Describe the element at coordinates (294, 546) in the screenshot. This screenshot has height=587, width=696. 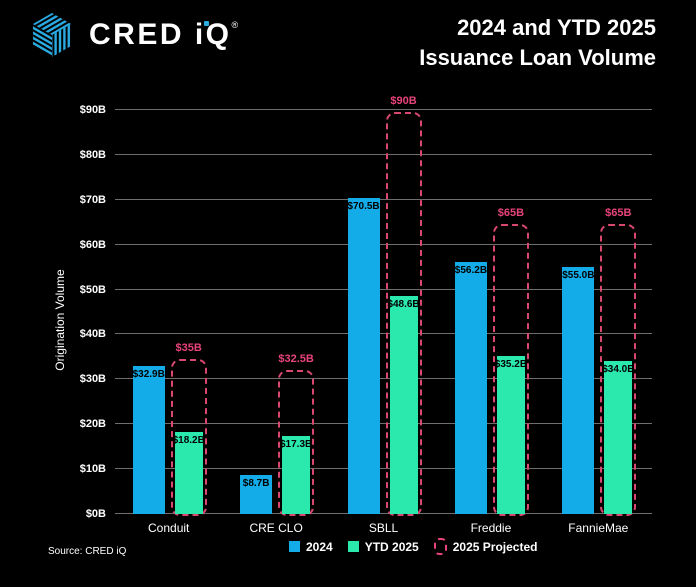
I see `legend-swatch-2024` at that location.